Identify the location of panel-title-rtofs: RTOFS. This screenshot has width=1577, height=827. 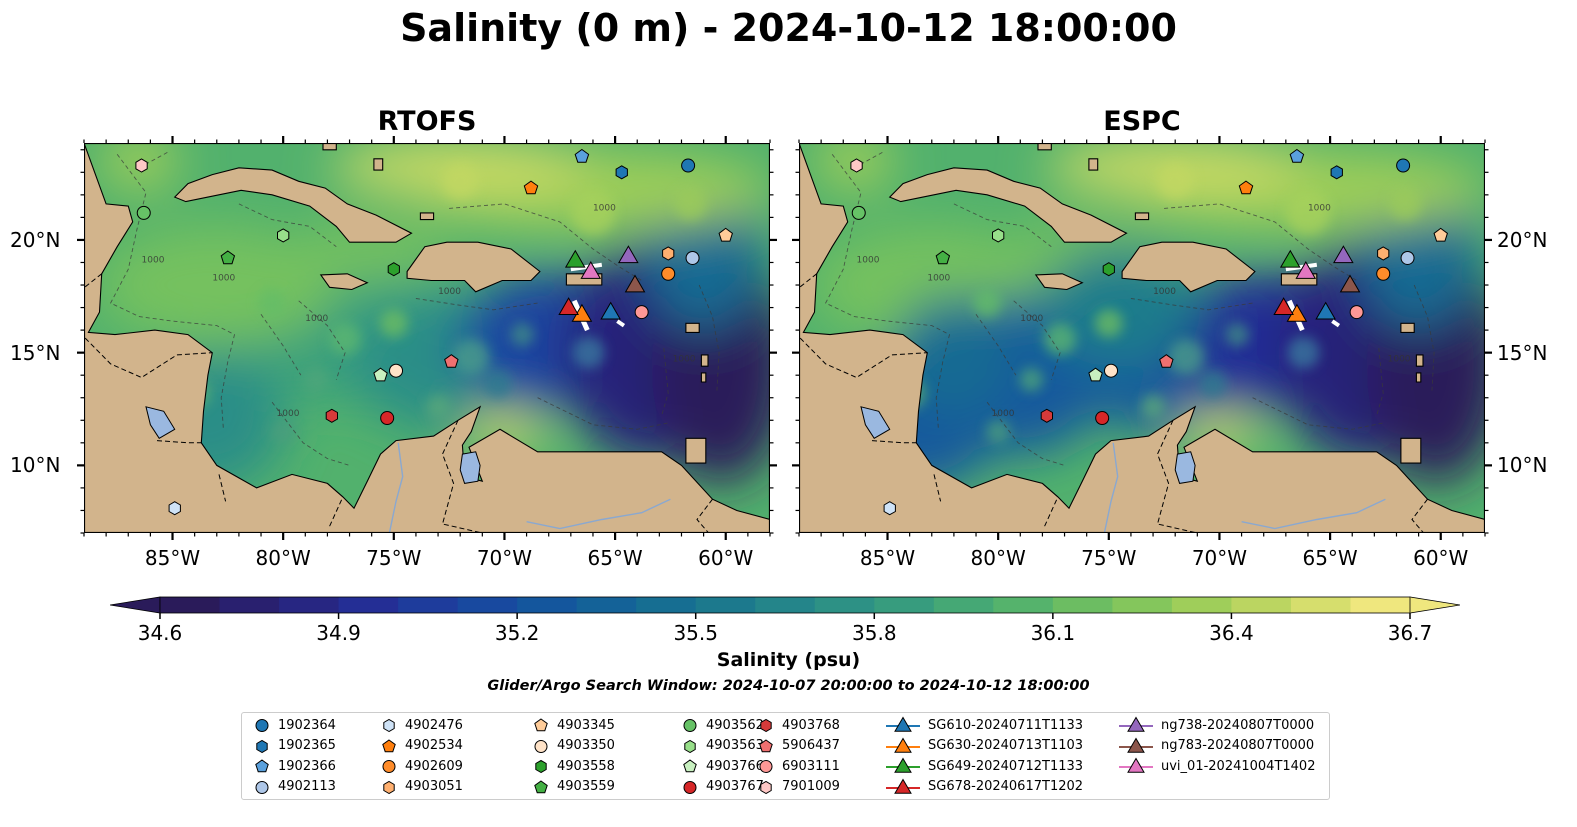
(427, 121).